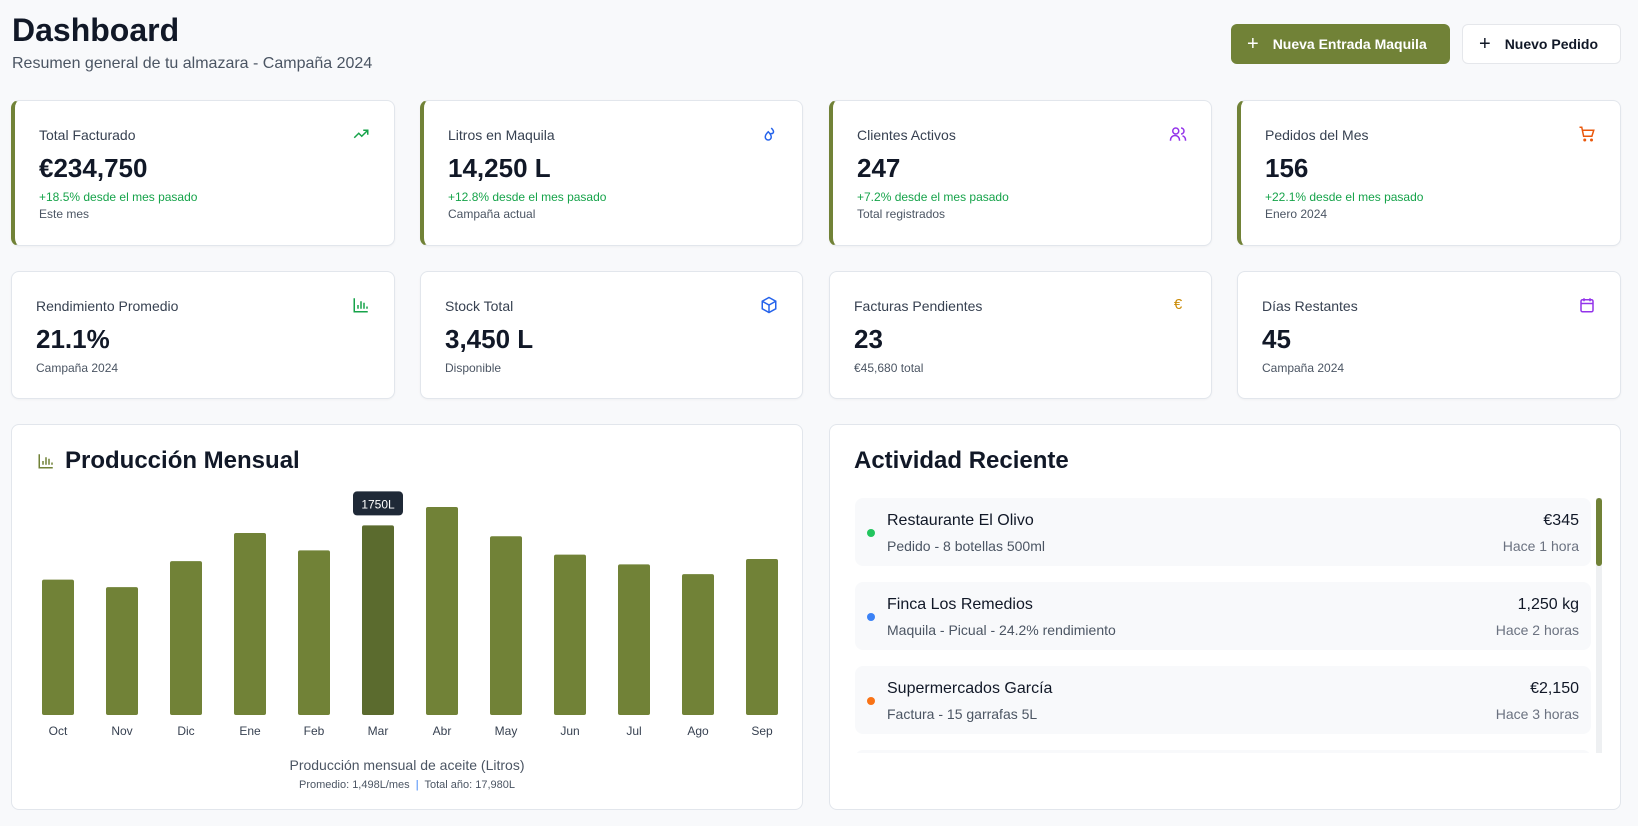 The image size is (1638, 826). Describe the element at coordinates (185, 731) in the screenshot. I see `x-tick-label: Dic` at that location.